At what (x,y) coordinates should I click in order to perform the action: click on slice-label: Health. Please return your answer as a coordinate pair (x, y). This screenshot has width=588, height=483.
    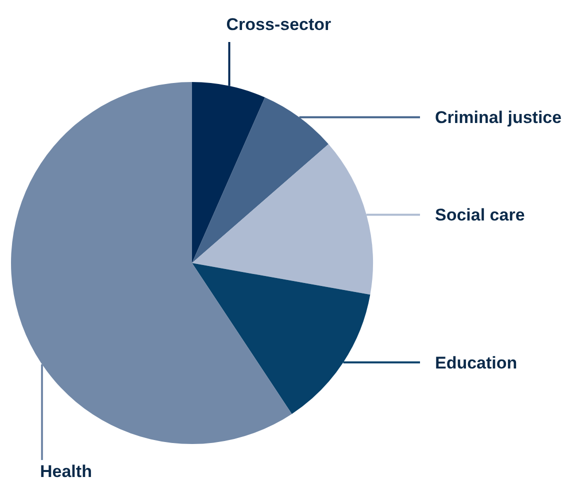
    Looking at the image, I should click on (66, 471).